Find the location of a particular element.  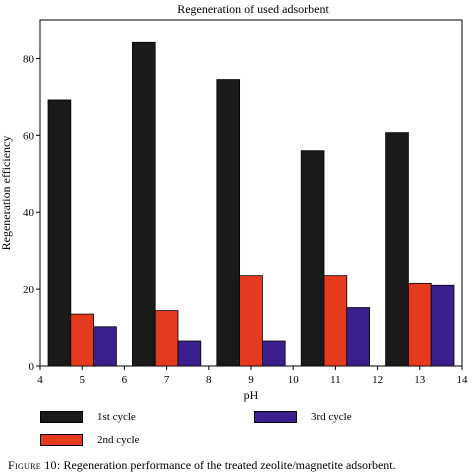

x-tick-label: 11 is located at coordinates (335, 380).